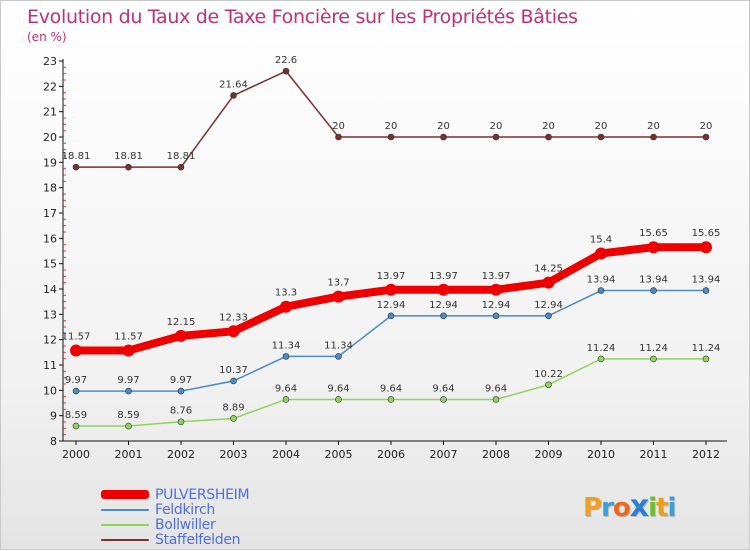 The width and height of the screenshot is (750, 551). Describe the element at coordinates (233, 317) in the screenshot. I see `data-label: 12.33` at that location.